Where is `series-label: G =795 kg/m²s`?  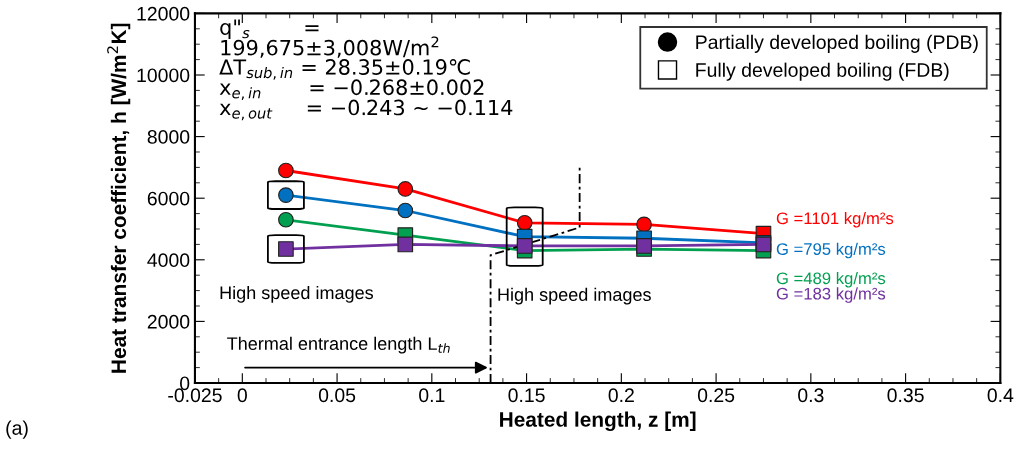
series-label: G =795 kg/m²s is located at coordinates (831, 250).